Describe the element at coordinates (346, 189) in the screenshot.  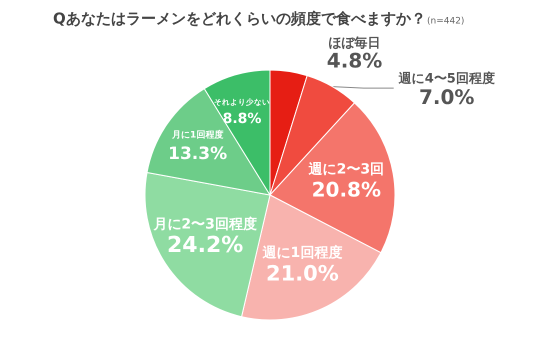
I see `data-label: 20.8%` at that location.